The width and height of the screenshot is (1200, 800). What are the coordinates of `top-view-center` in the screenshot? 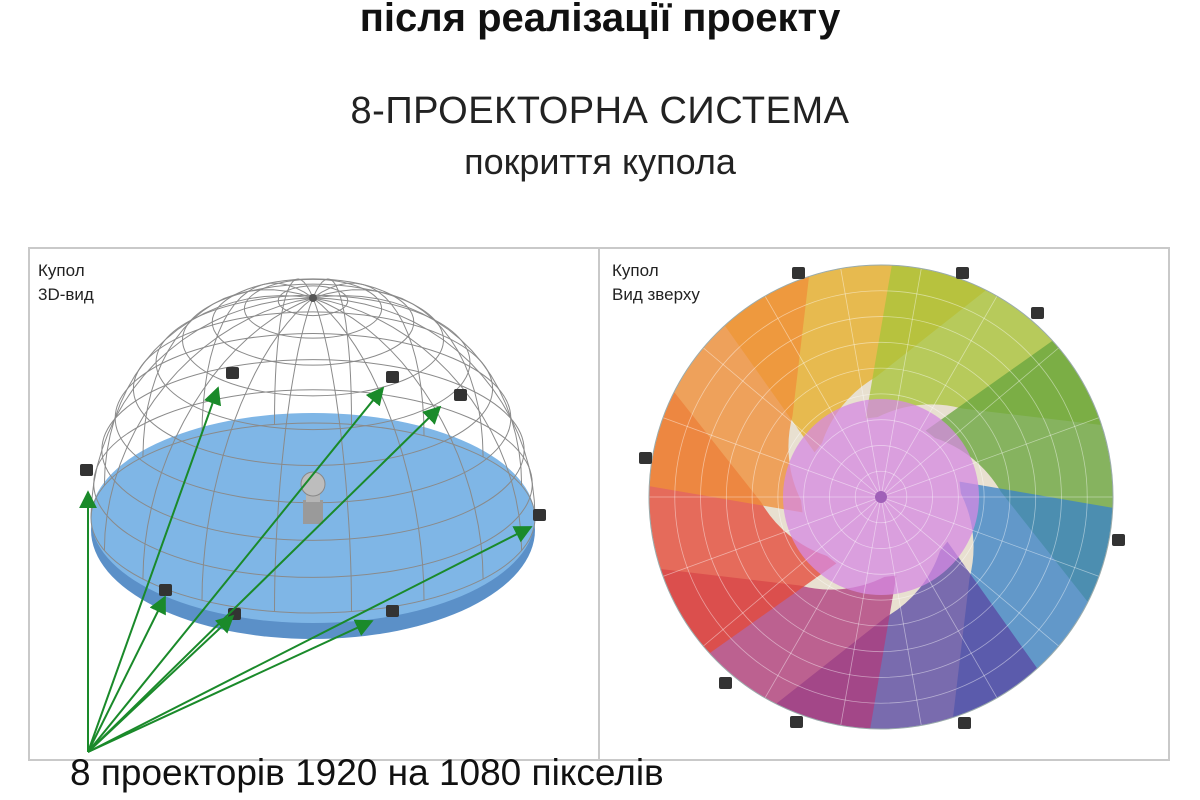 It's located at (881, 497).